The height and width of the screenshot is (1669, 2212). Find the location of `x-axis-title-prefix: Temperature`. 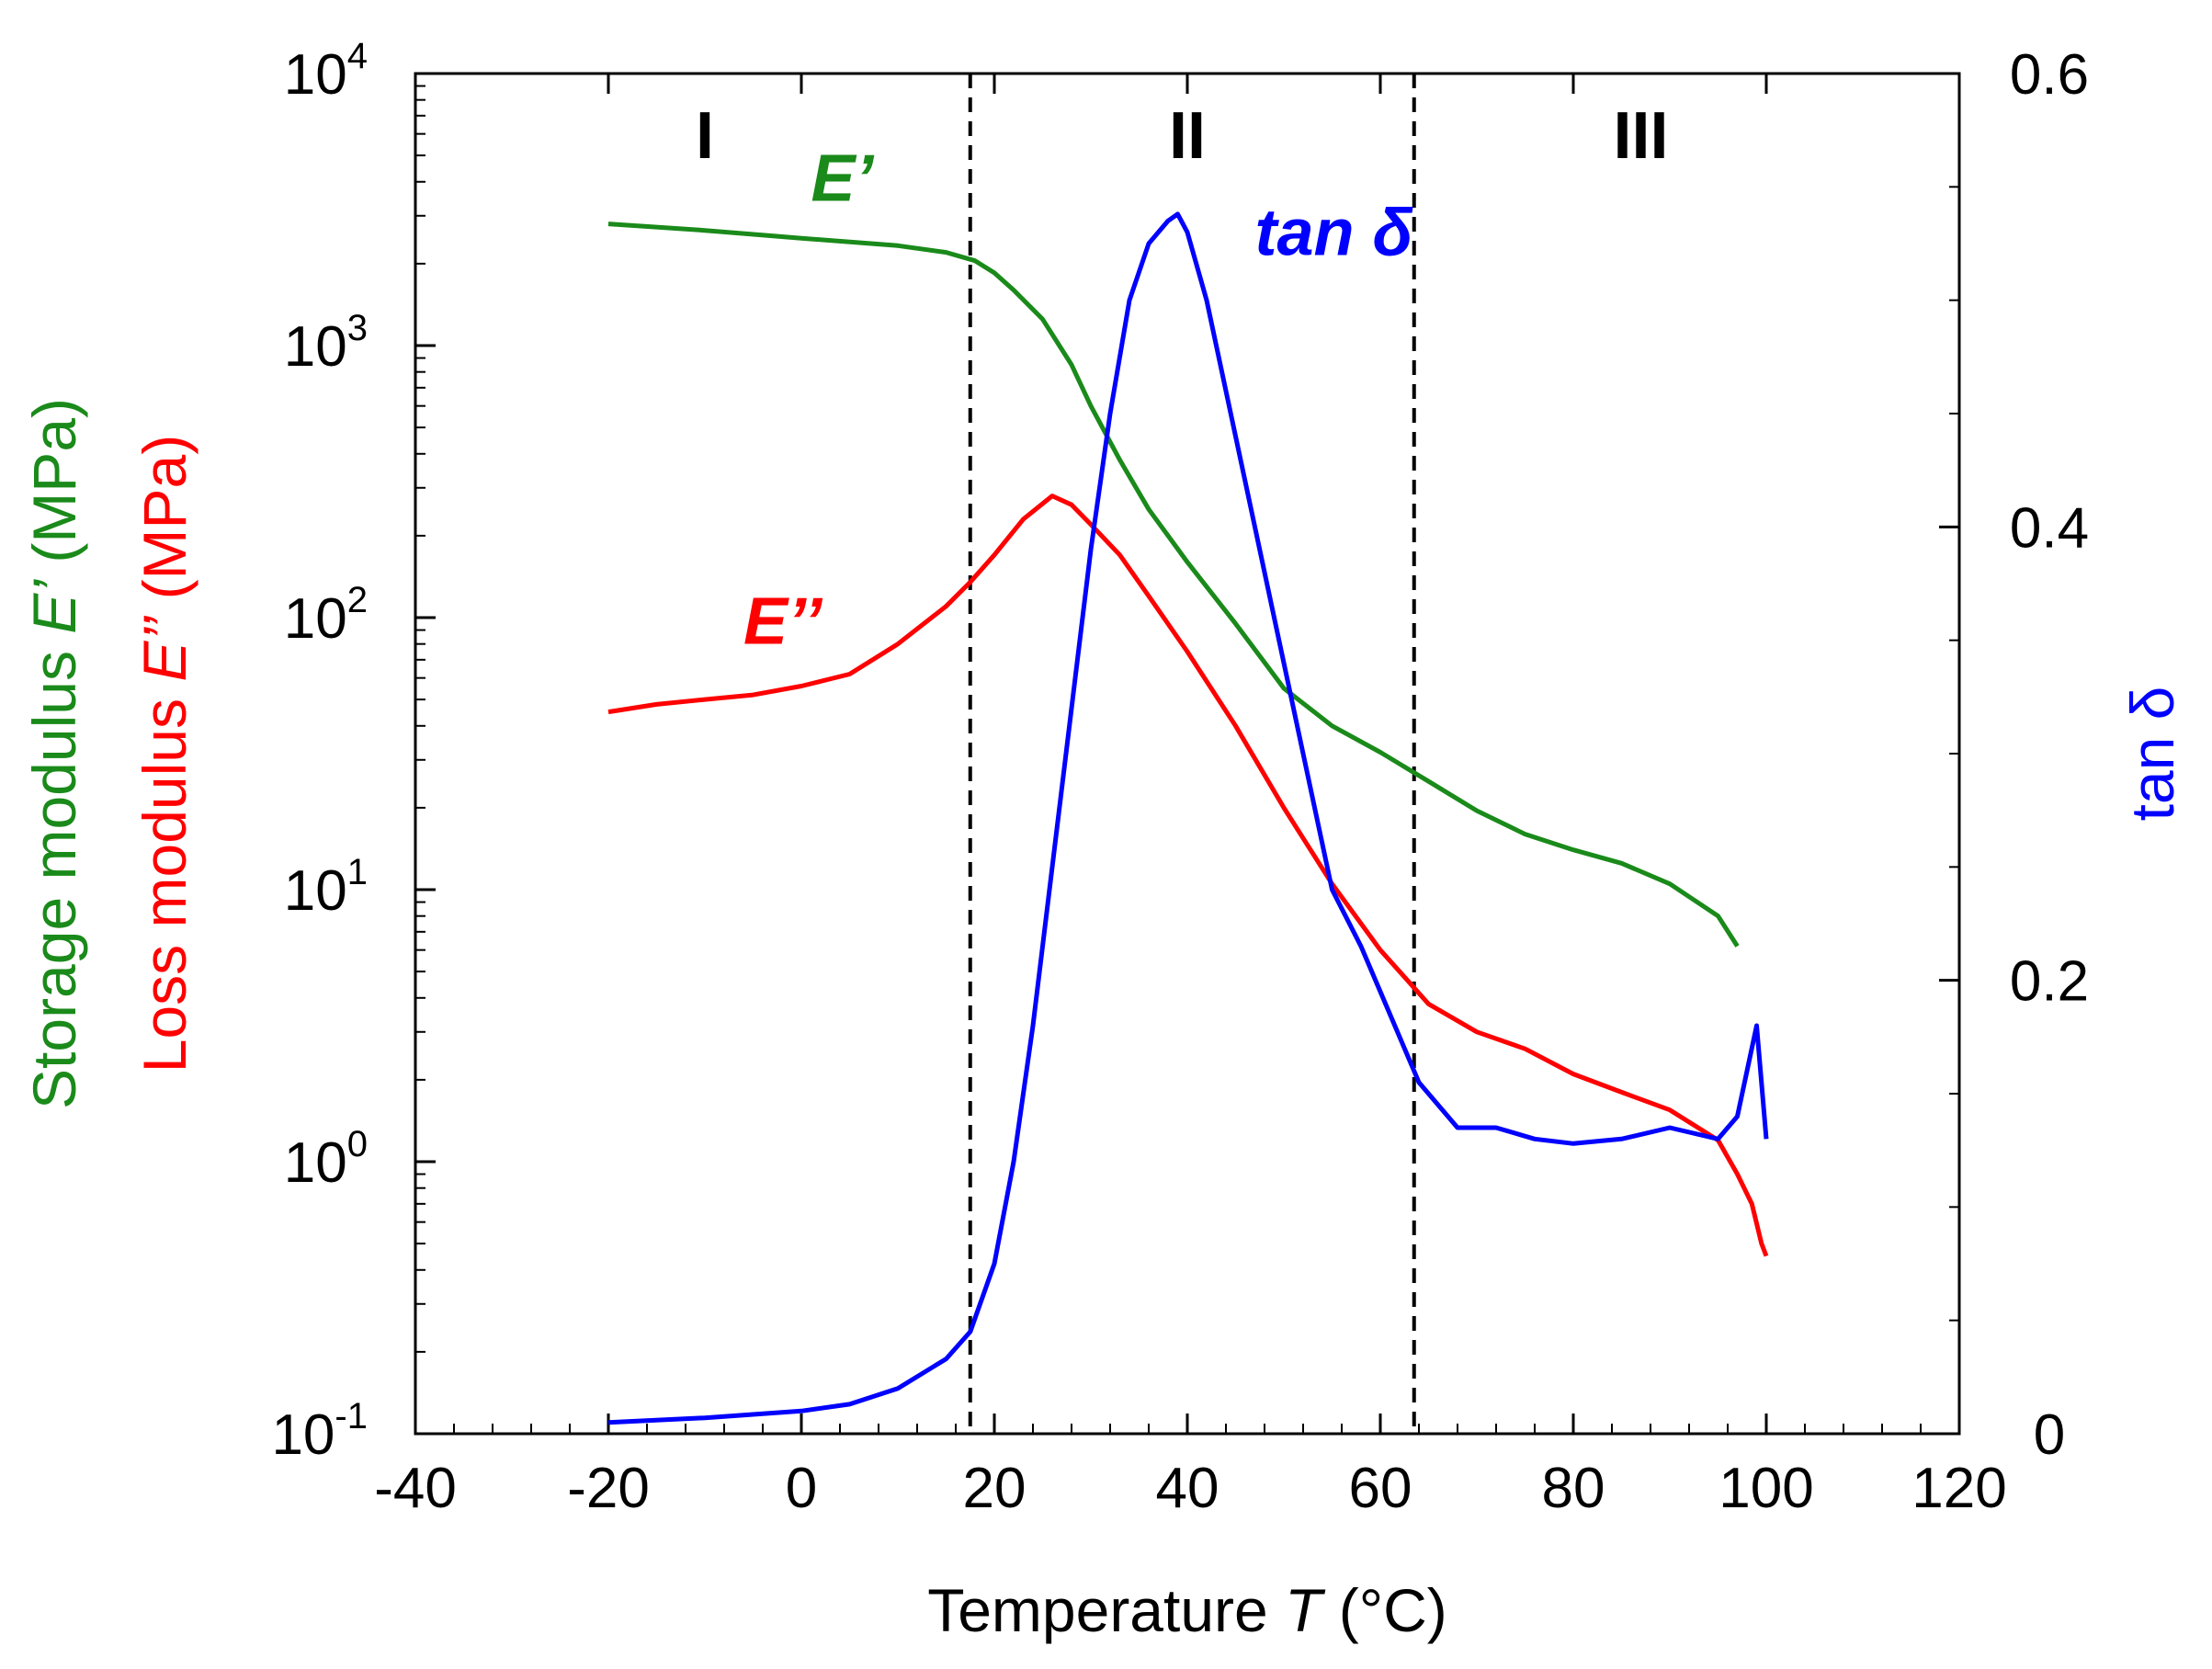

x-axis-title-prefix: Temperature is located at coordinates (1106, 1610).